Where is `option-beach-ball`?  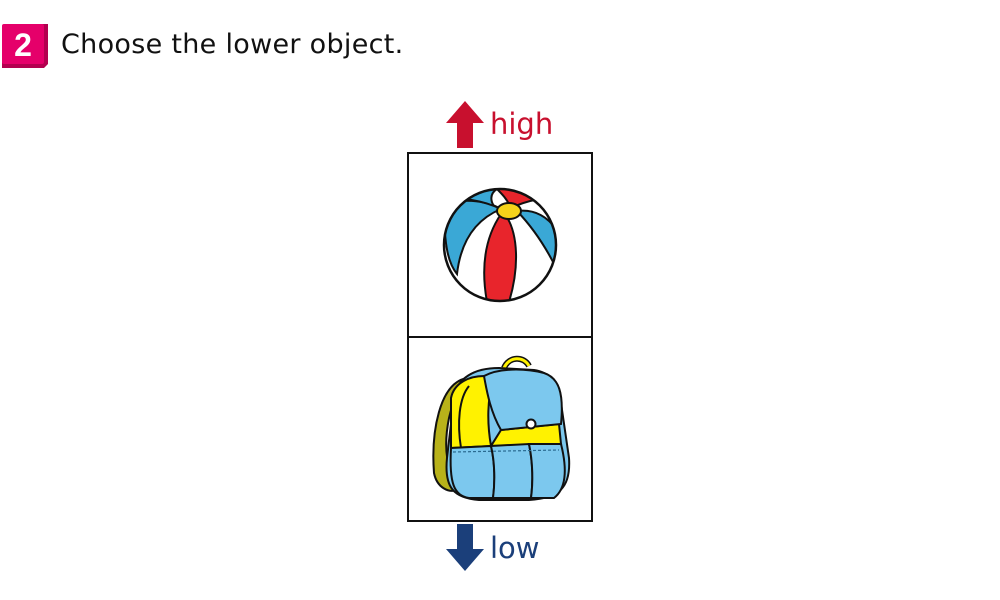 option-beach-ball is located at coordinates (500, 245).